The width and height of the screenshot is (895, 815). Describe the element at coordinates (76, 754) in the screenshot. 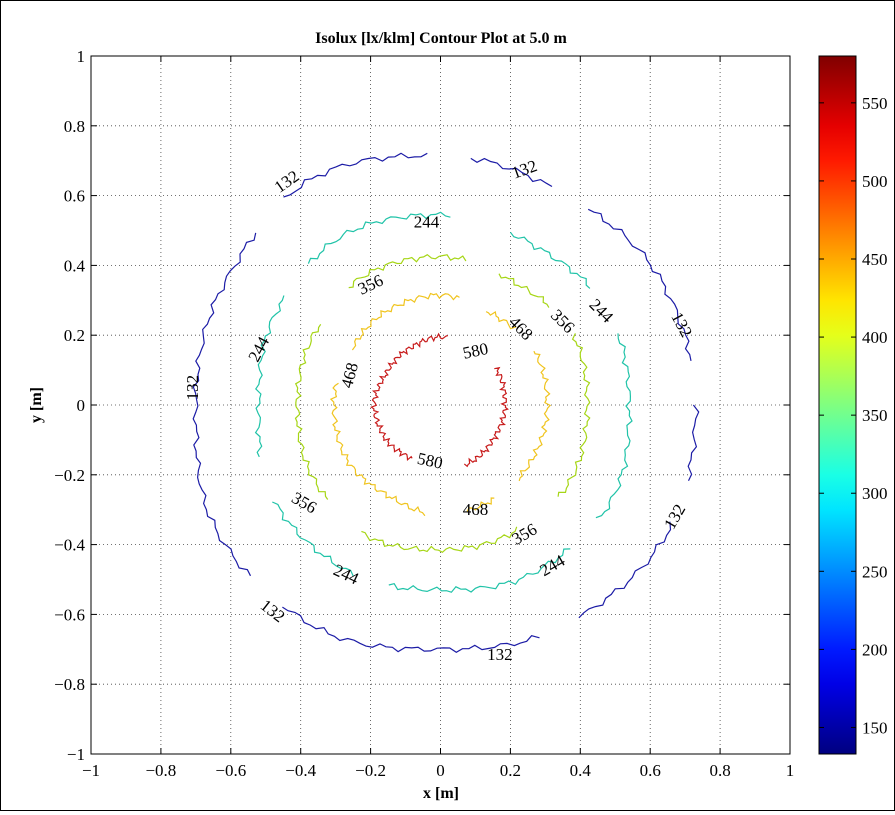

I see `y-tick-label: −1` at that location.